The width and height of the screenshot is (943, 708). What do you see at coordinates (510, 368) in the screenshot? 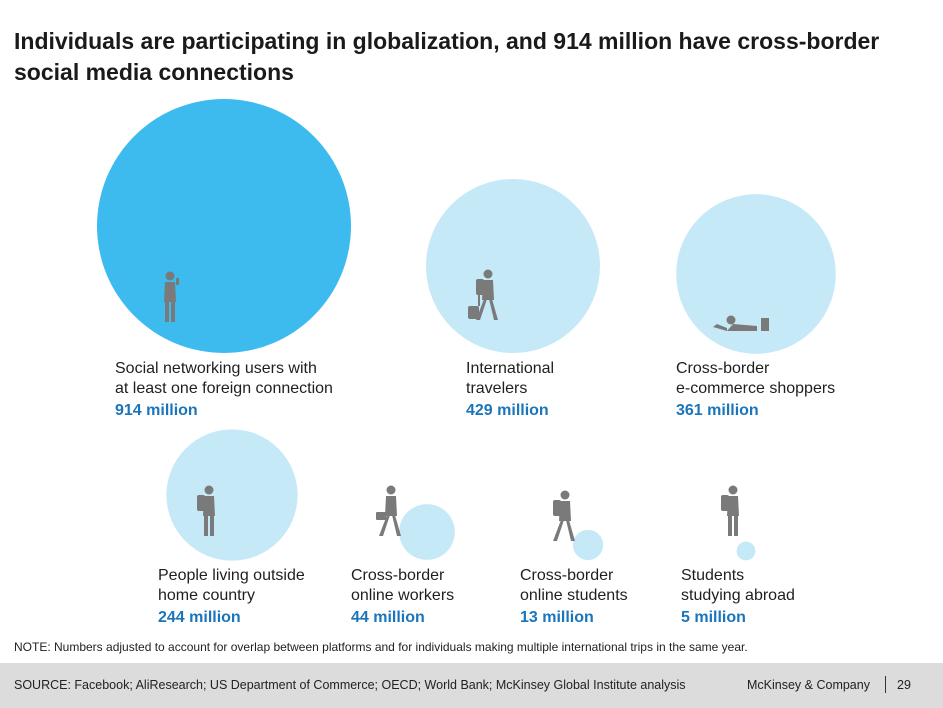
I see `bubble-label-line1: International` at bounding box center [510, 368].